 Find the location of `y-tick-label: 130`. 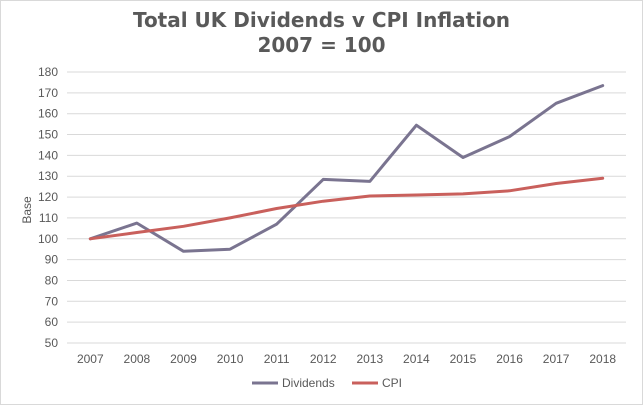

y-tick-label: 130 is located at coordinates (48, 176).